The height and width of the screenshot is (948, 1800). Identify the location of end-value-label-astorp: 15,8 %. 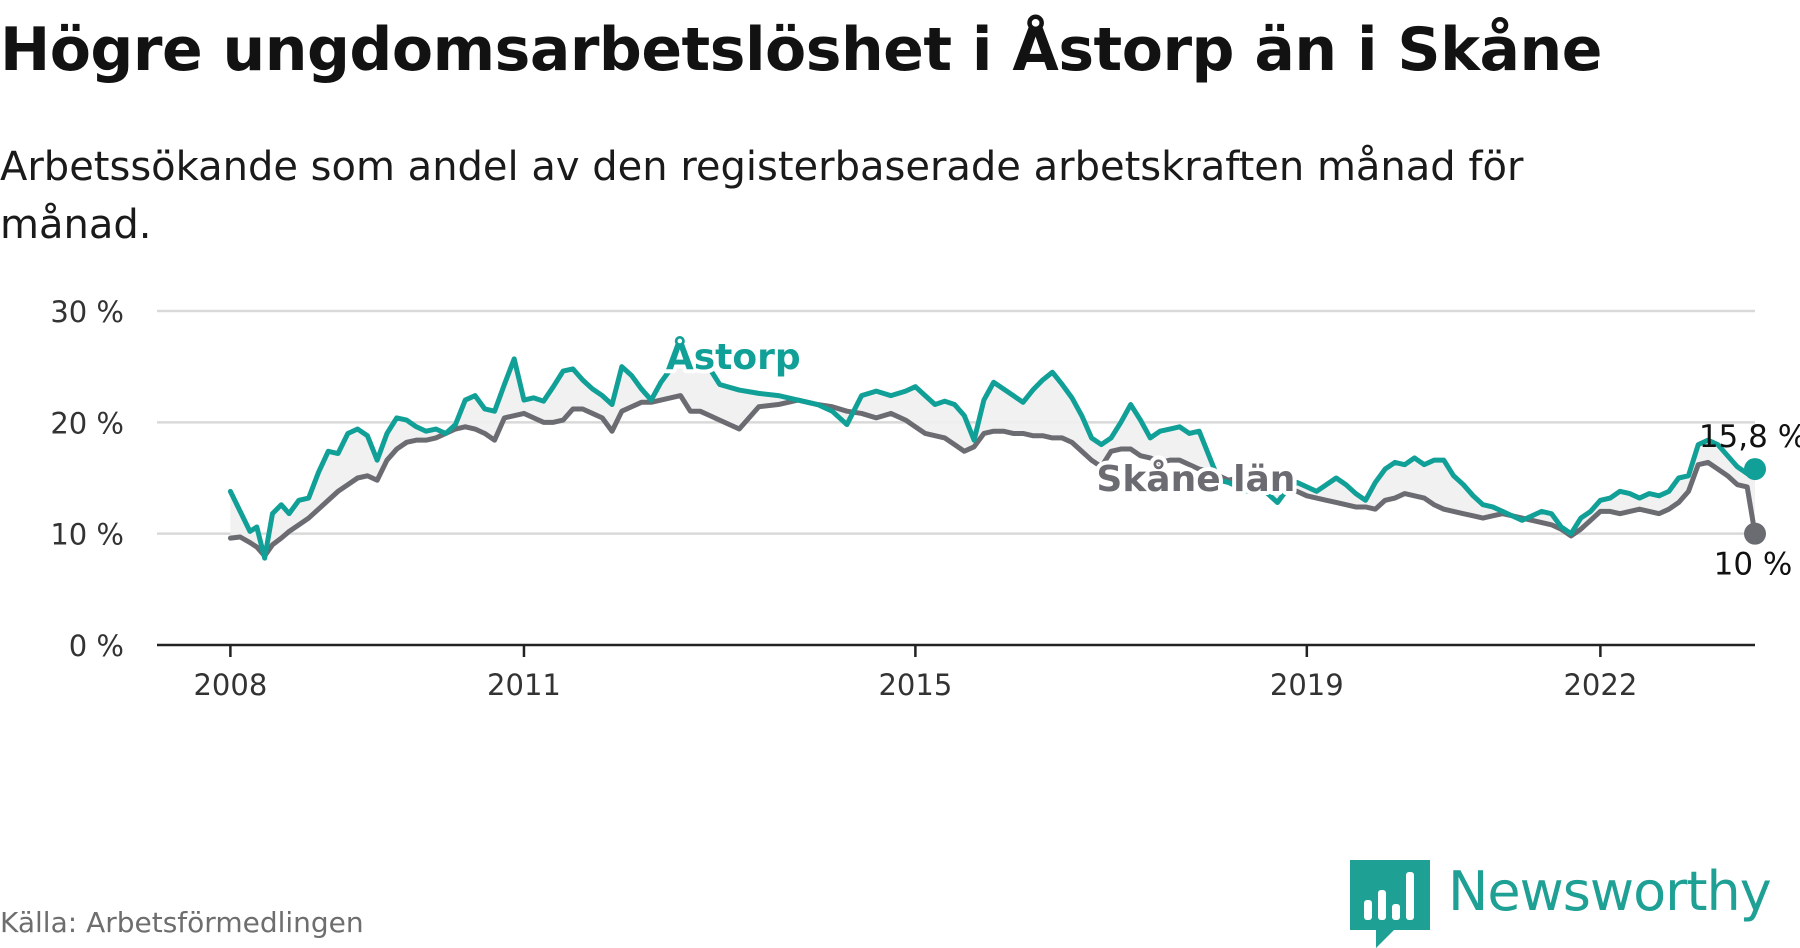
(1749, 437).